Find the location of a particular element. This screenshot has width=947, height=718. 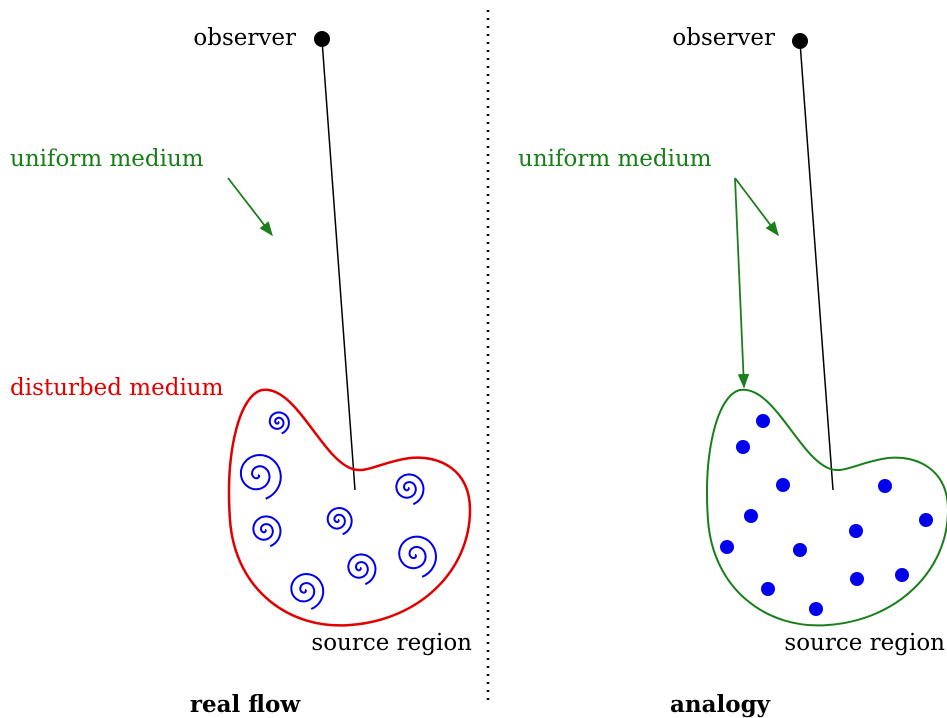

caption: analogy is located at coordinates (720, 704).